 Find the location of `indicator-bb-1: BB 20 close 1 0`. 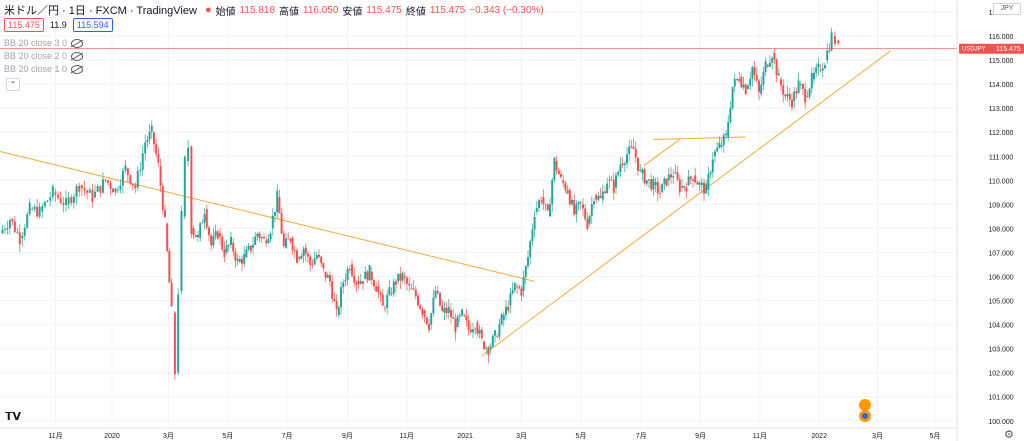

indicator-bb-1: BB 20 close 1 0 is located at coordinates (44, 69).